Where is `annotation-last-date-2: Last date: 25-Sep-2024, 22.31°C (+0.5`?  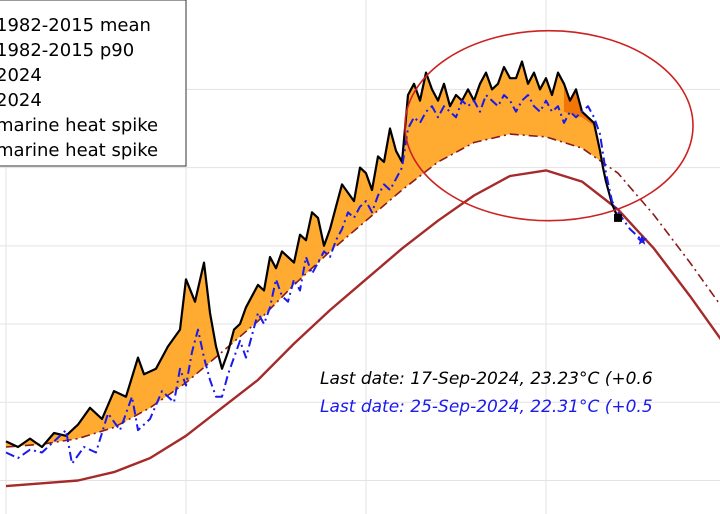
annotation-last-date-2: Last date: 25-Sep-2024, 22.31°C (+0.5 is located at coordinates (486, 407).